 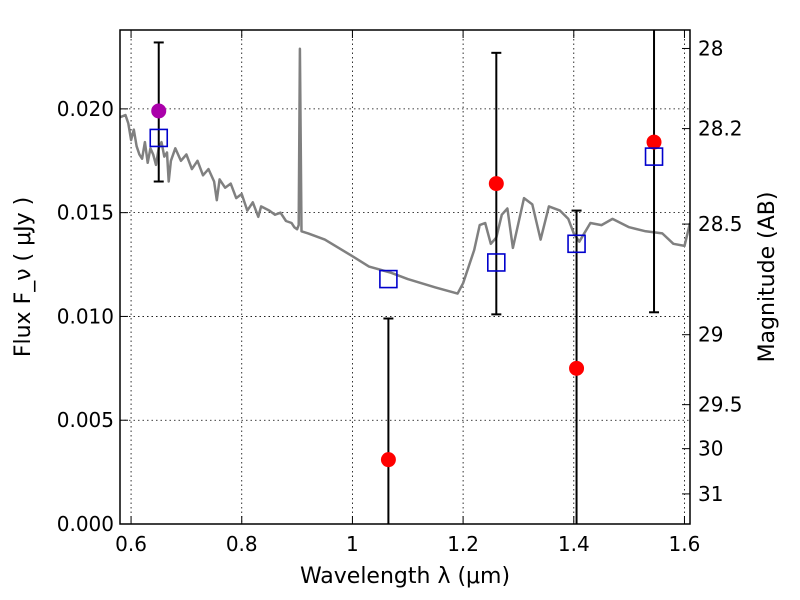 What do you see at coordinates (710, 449) in the screenshot?
I see `right-tick-label: 30` at bounding box center [710, 449].